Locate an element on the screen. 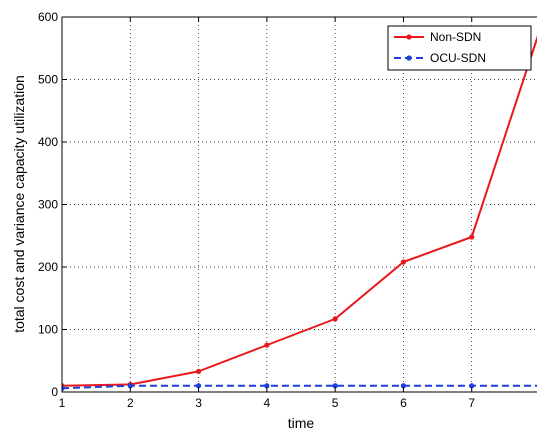 The height and width of the screenshot is (433, 537). x-tick-label: 6 is located at coordinates (403, 403).